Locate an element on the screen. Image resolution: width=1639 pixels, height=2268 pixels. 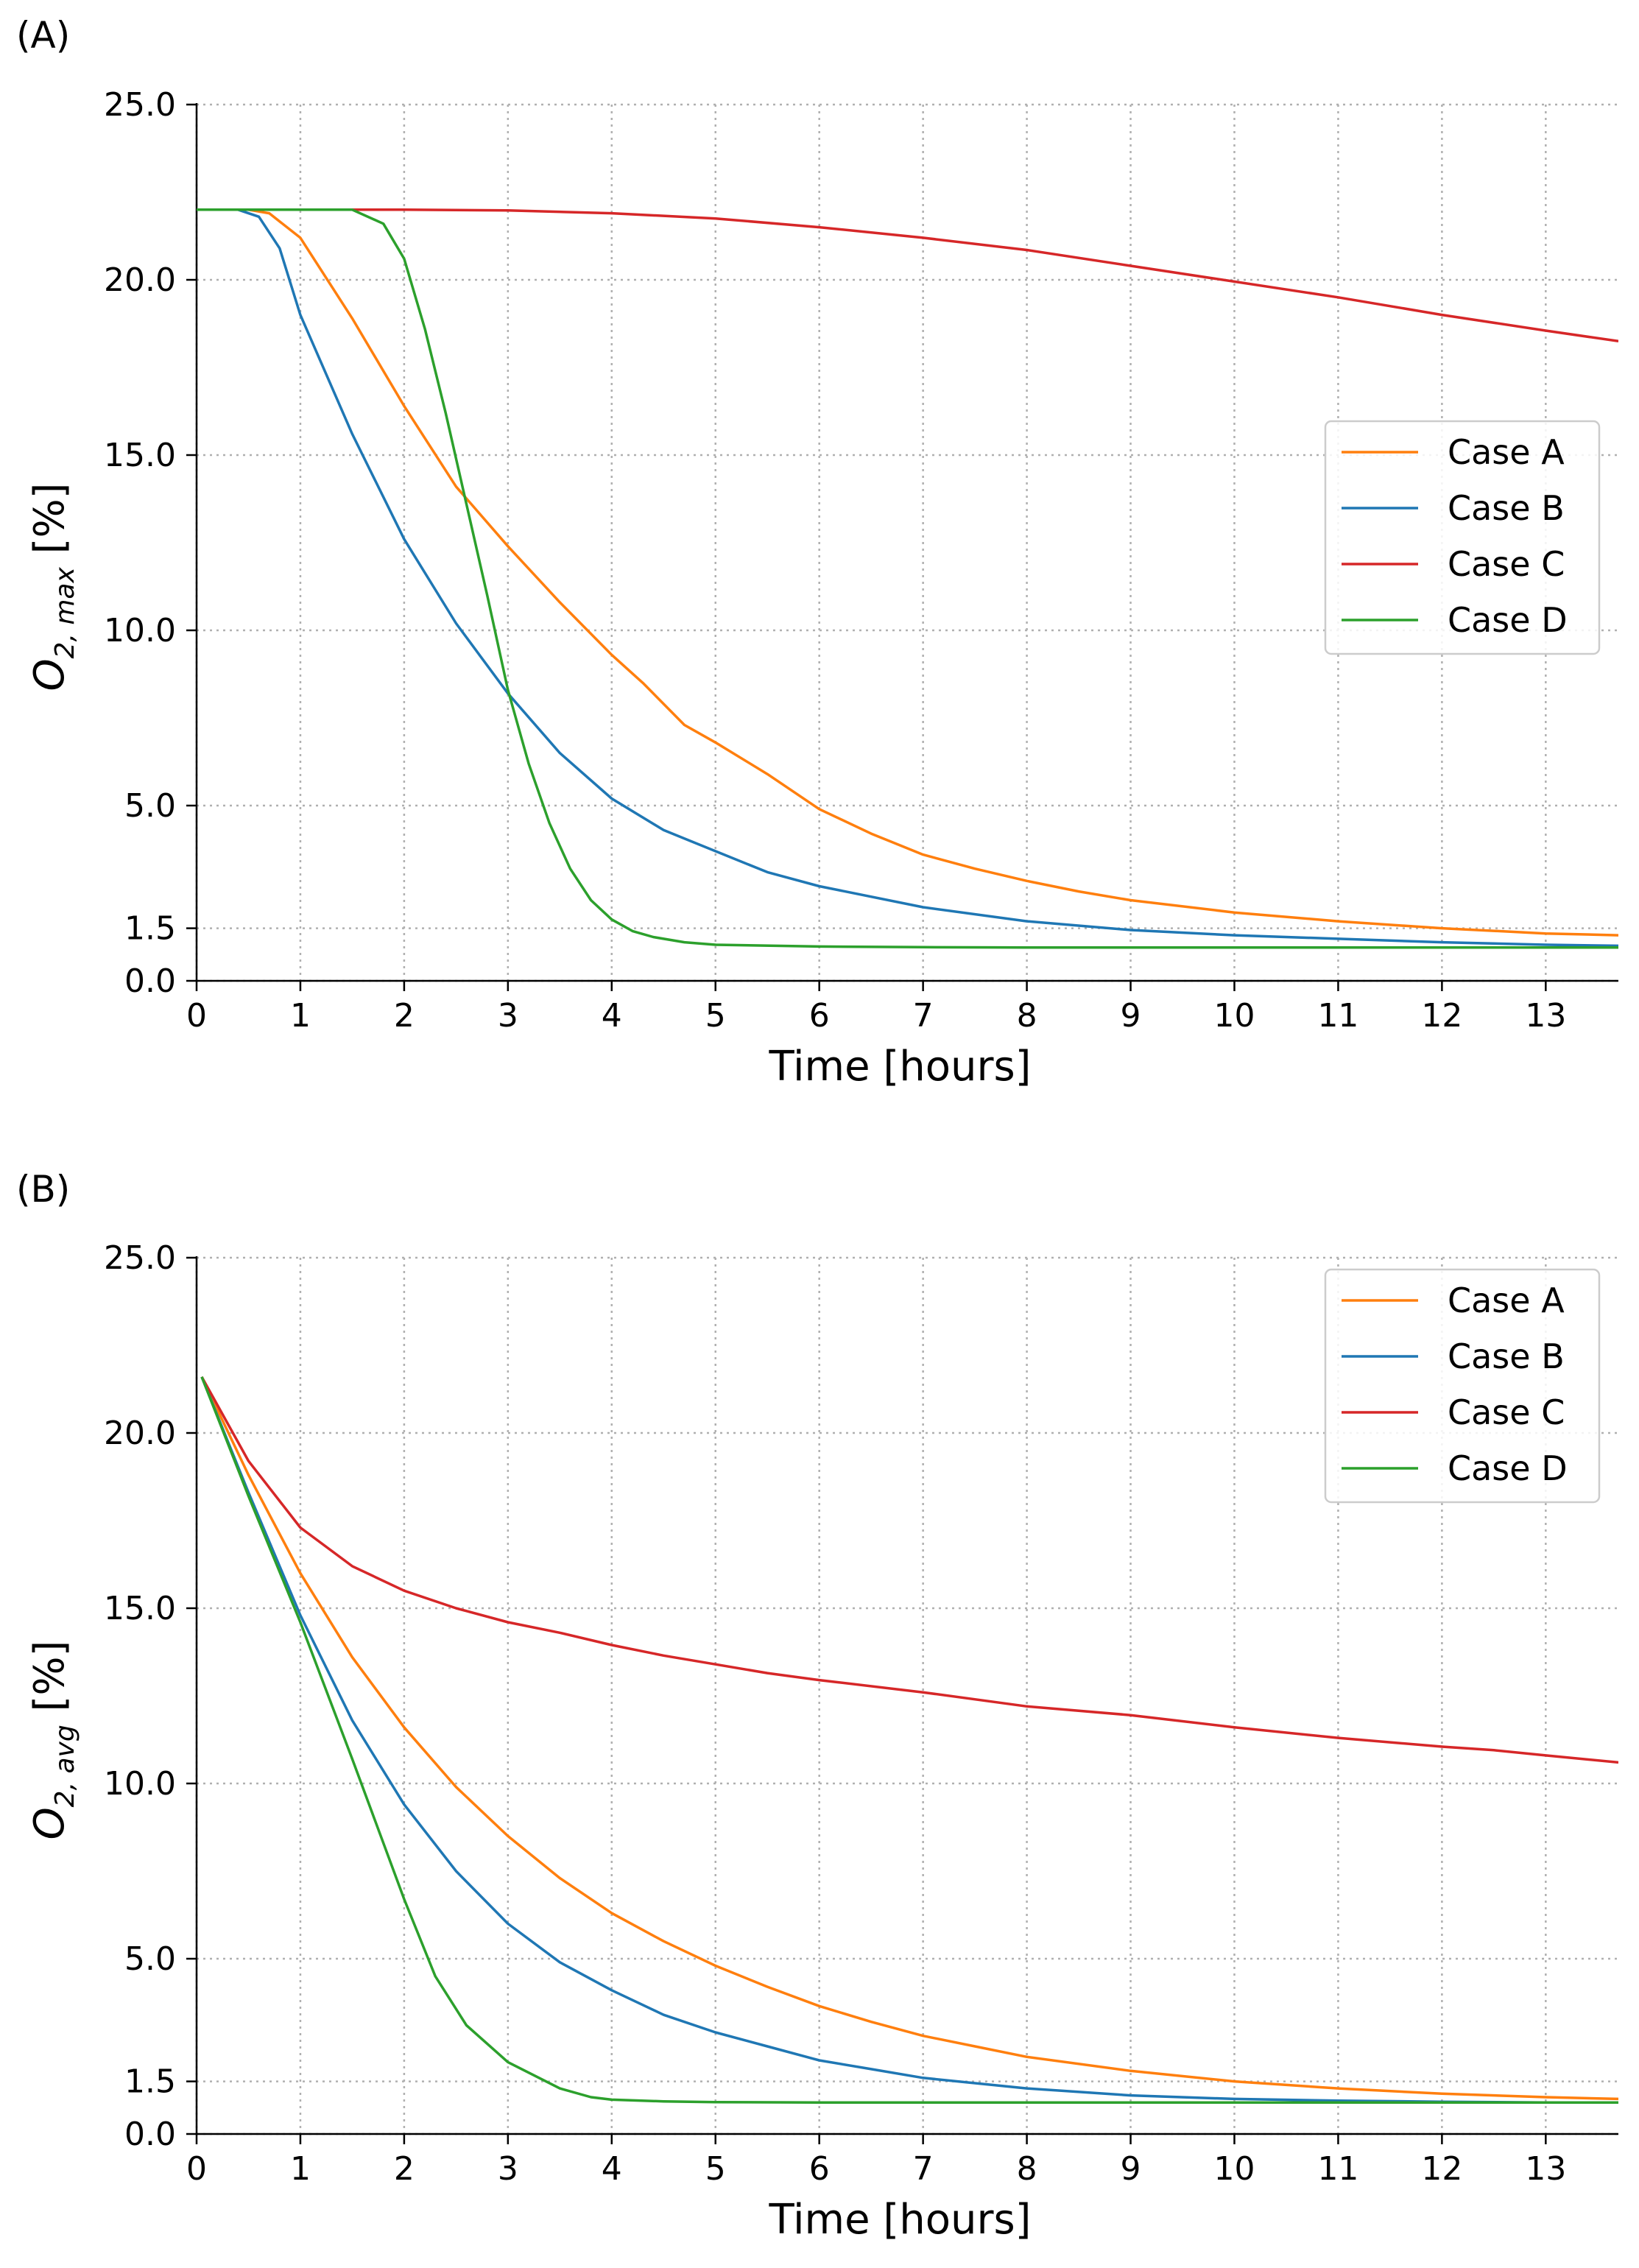
panel-label: (B) is located at coordinates (43, 1189).